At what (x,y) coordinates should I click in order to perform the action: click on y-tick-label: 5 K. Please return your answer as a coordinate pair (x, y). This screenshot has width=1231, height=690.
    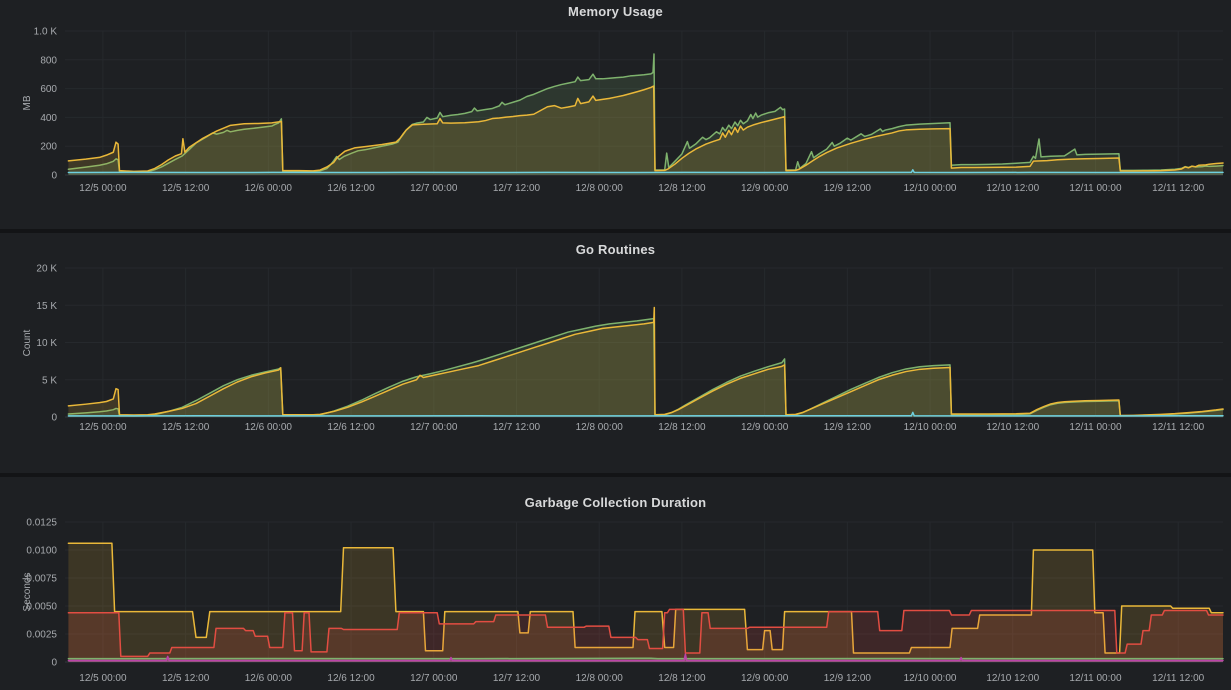
    Looking at the image, I should click on (49, 380).